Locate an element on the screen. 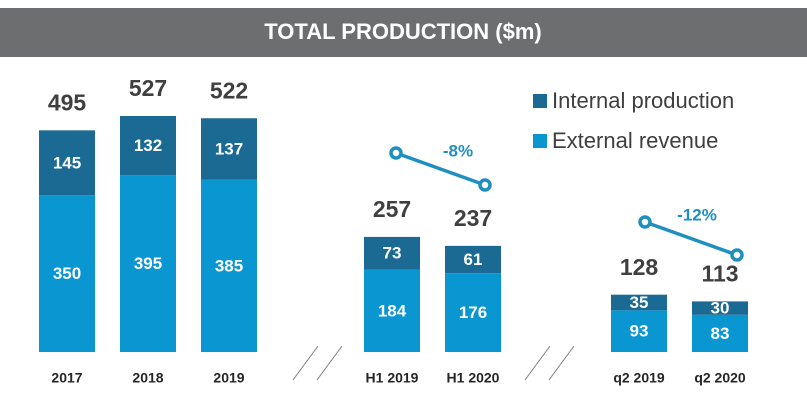  segment-label: 176 is located at coordinates (473, 312).